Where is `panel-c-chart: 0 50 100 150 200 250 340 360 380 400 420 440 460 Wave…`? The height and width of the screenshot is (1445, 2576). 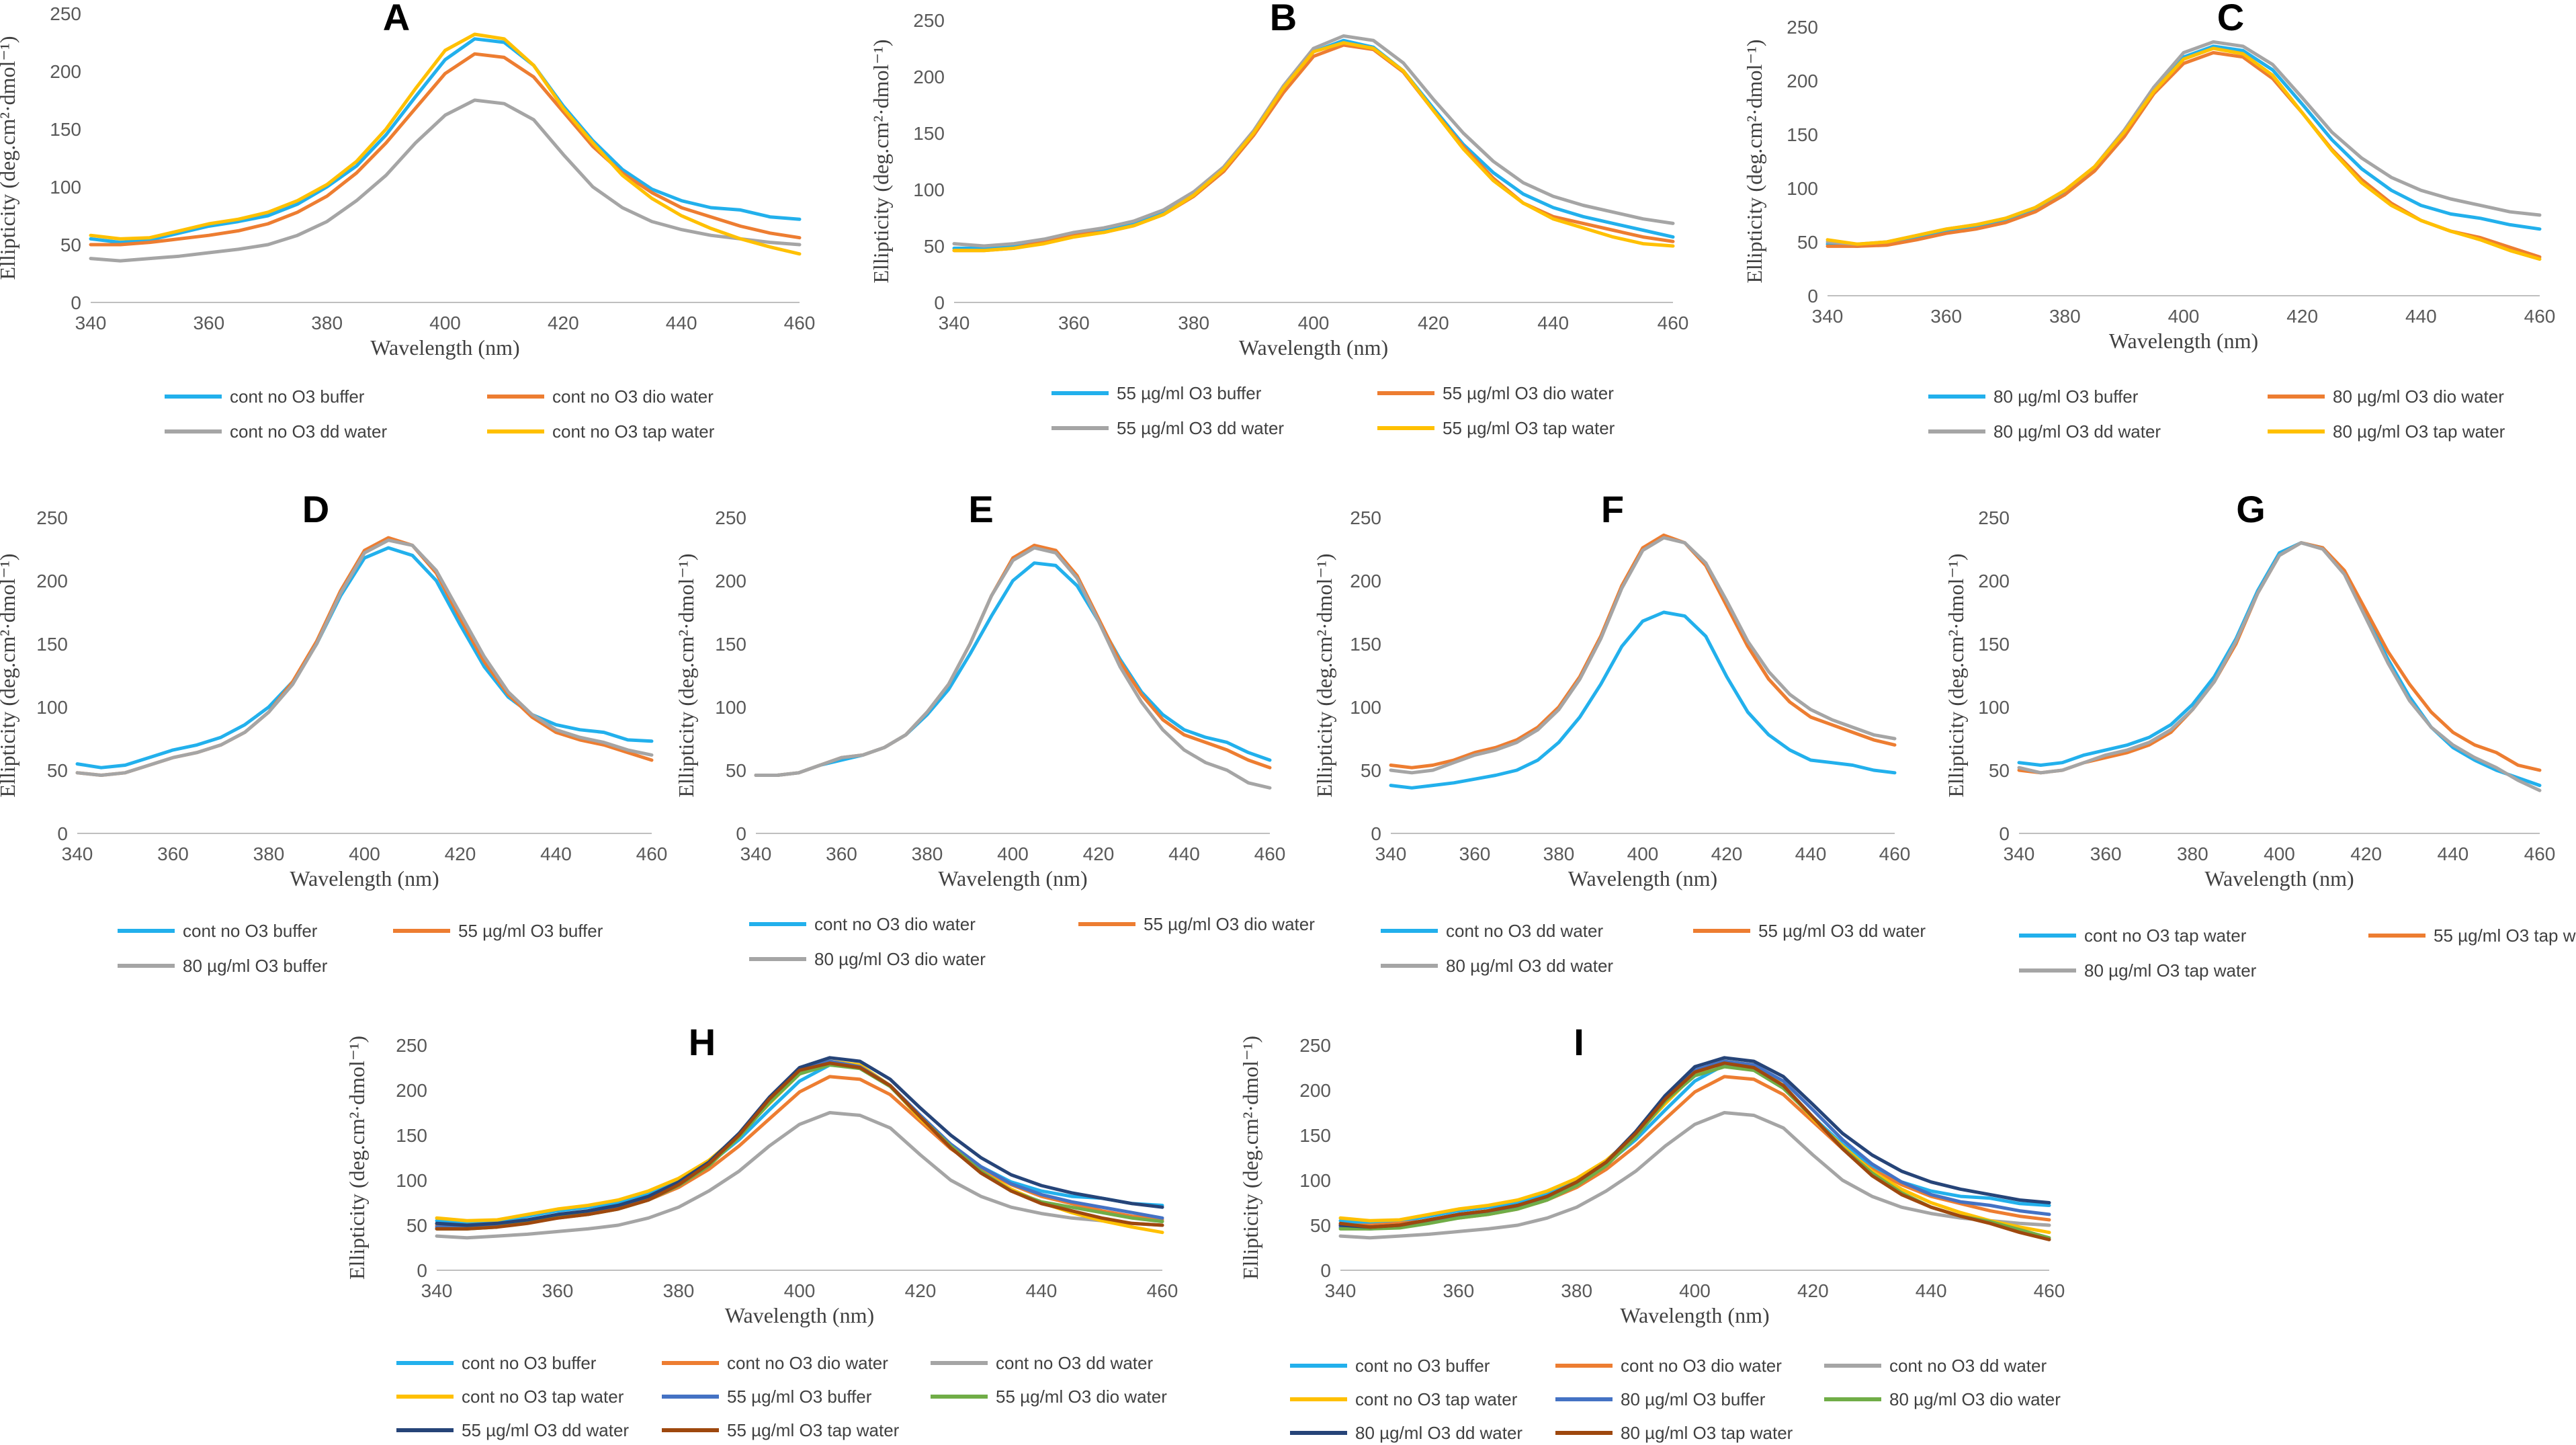
panel-c-chart: 0 50 100 150 200 250 340 360 380 400 420 440 460 Wave… is located at coordinates (2148, 221).